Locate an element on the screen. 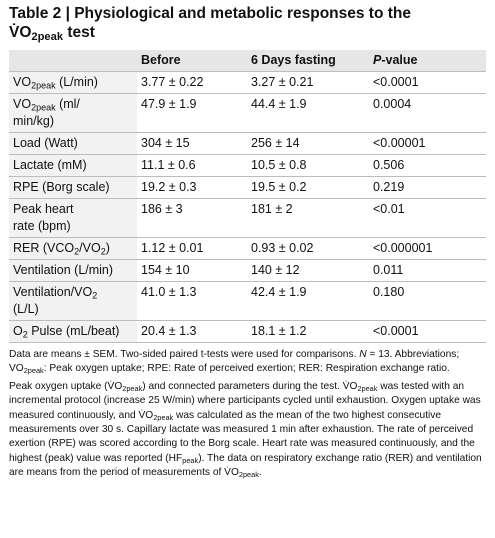  table-cell: 140 ± 12 is located at coordinates (308, 270).